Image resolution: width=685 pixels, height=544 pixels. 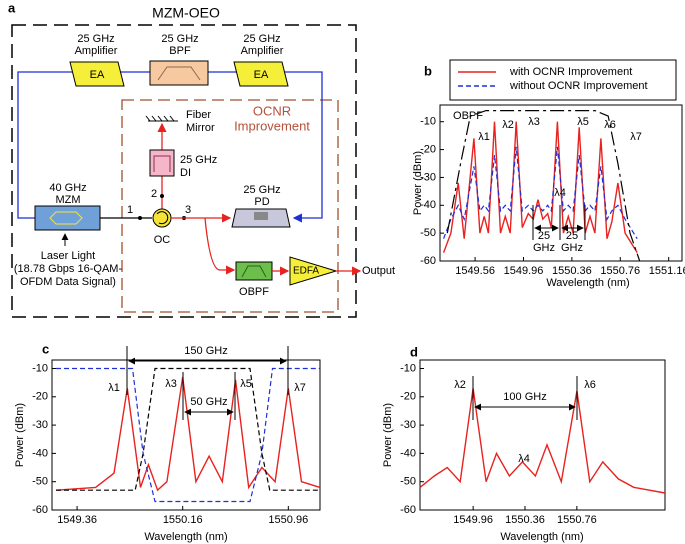 I want to click on ocnr-label: Improvement, so click(x=272, y=125).